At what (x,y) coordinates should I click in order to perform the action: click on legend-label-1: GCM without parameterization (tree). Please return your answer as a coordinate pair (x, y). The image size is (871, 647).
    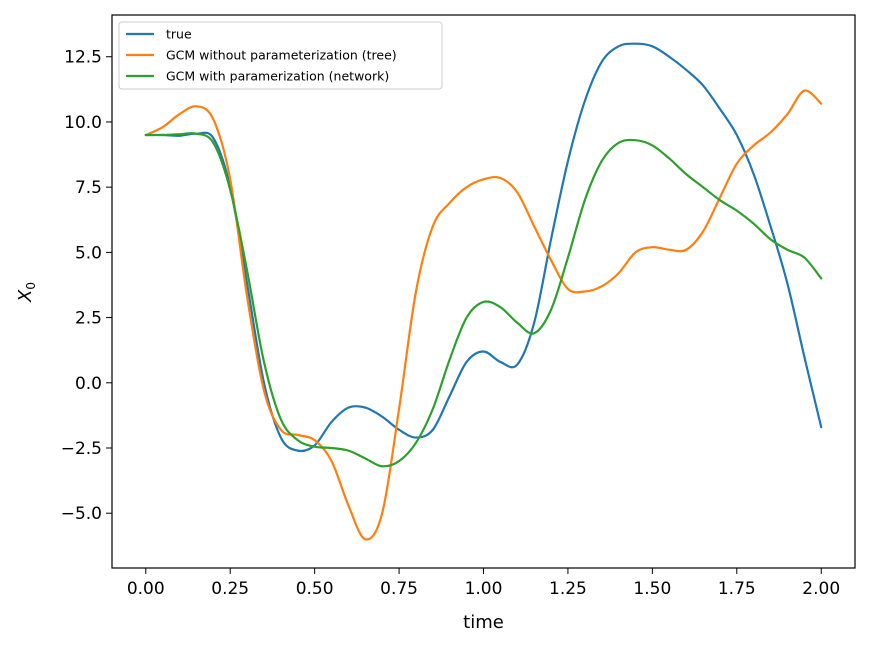
    Looking at the image, I should click on (281, 55).